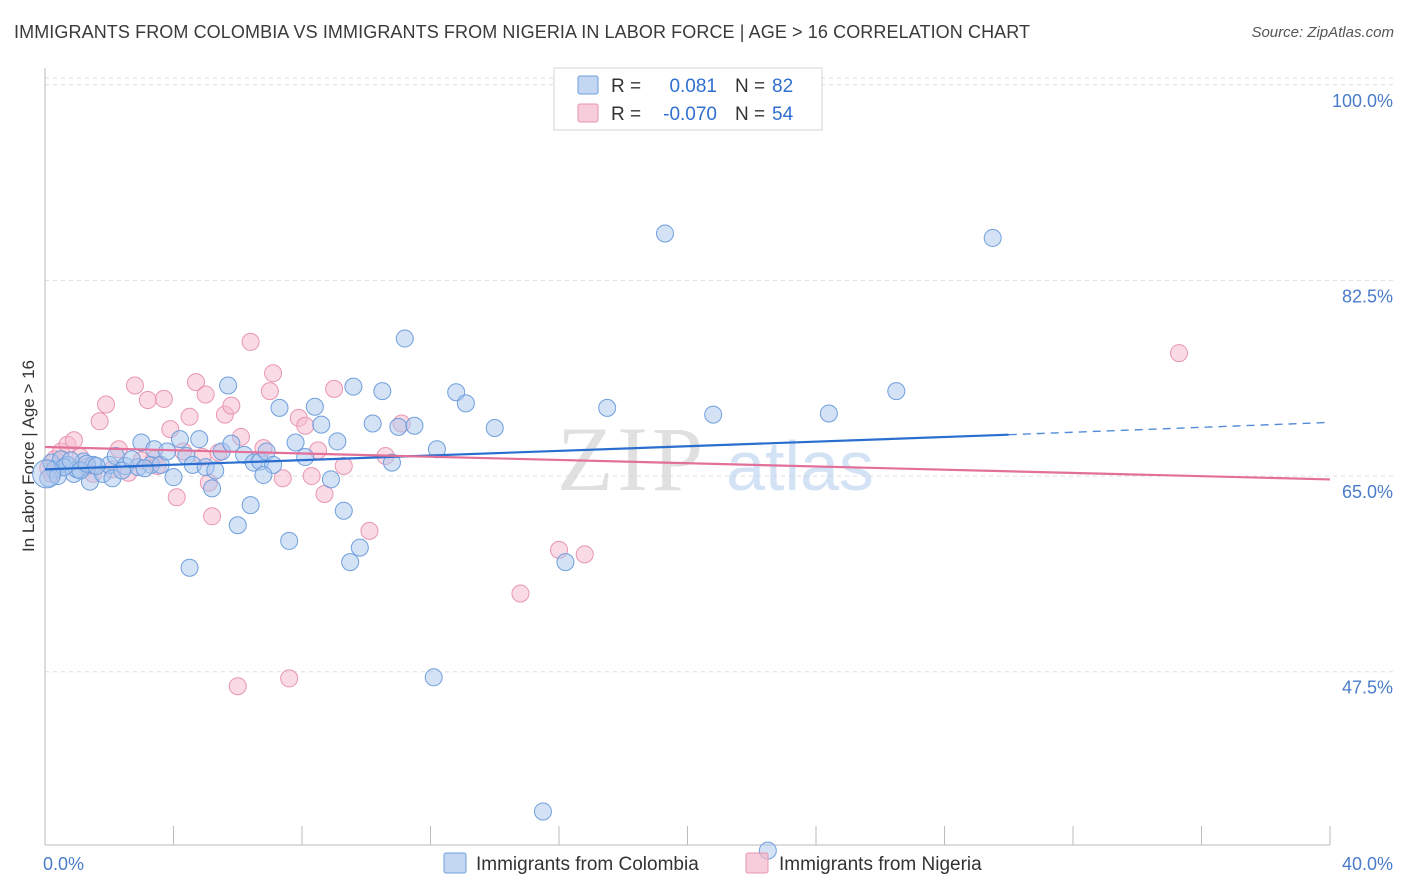  What do you see at coordinates (1367, 864) in the screenshot?
I see `x-tick-label: 40.0%` at bounding box center [1367, 864].